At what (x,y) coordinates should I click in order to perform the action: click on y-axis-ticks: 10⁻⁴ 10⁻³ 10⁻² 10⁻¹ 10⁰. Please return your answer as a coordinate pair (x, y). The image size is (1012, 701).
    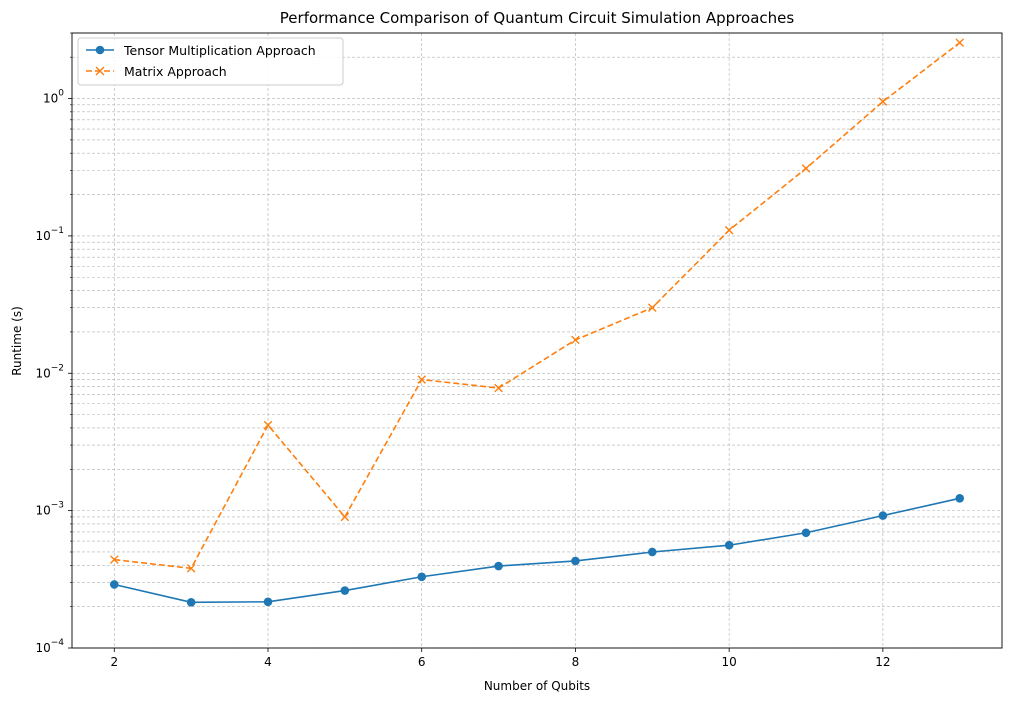
    Looking at the image, I should click on (53, 343).